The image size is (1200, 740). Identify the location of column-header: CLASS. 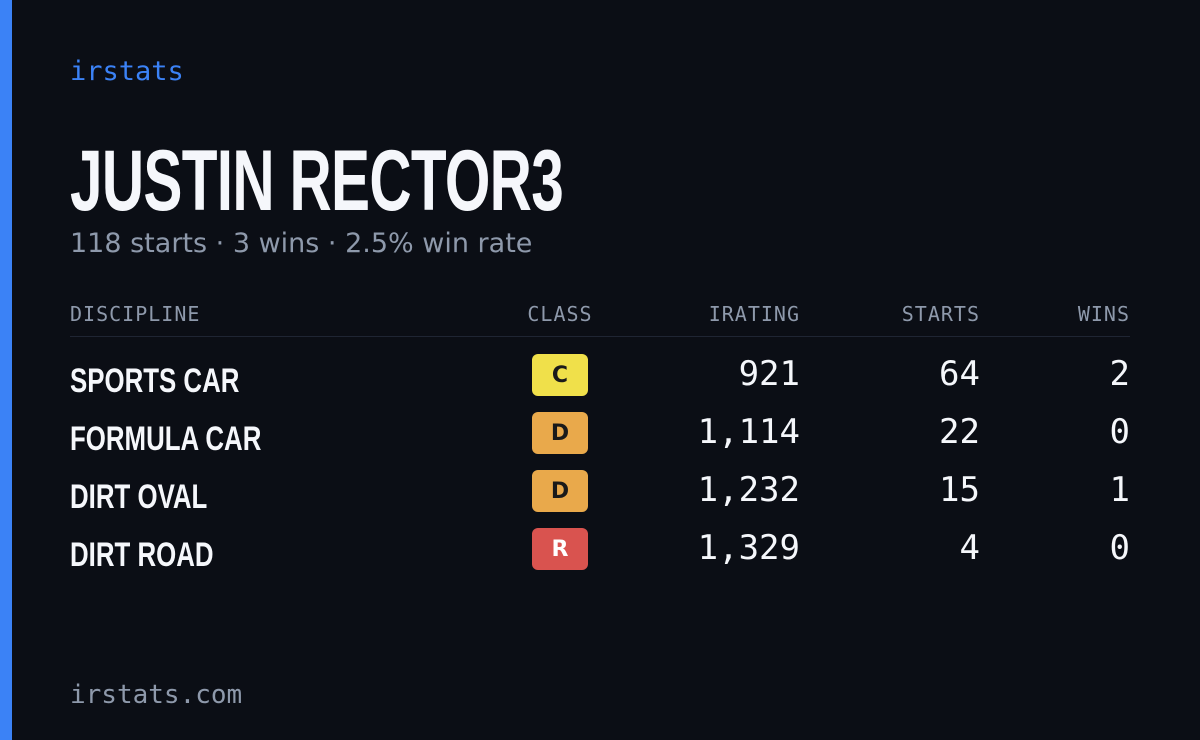
(560, 314).